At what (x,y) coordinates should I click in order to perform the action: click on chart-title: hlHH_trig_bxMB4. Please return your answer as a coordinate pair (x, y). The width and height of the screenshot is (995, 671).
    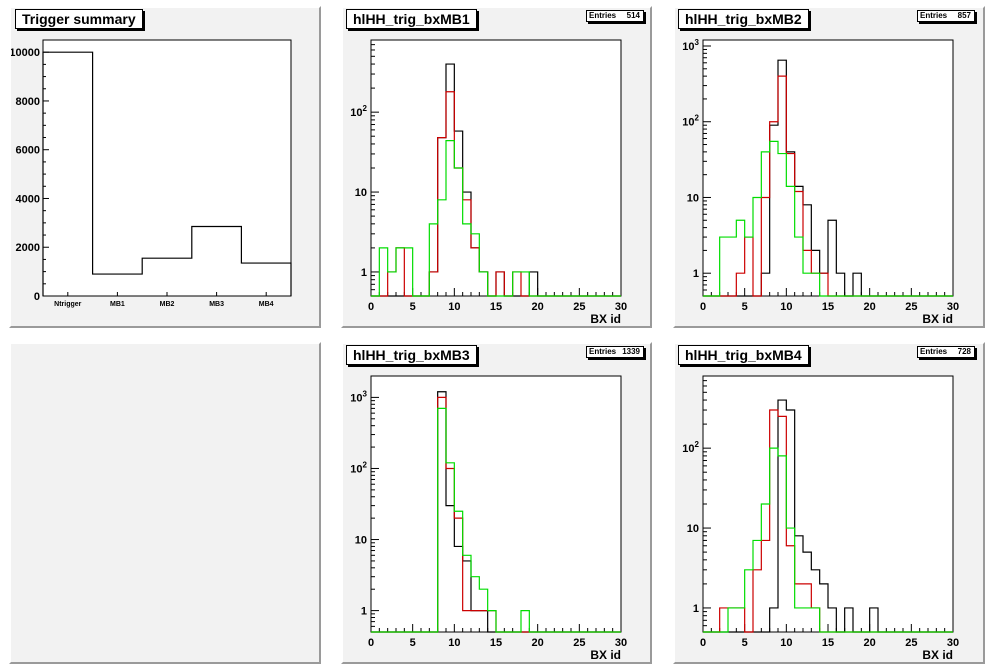
    Looking at the image, I should click on (743, 355).